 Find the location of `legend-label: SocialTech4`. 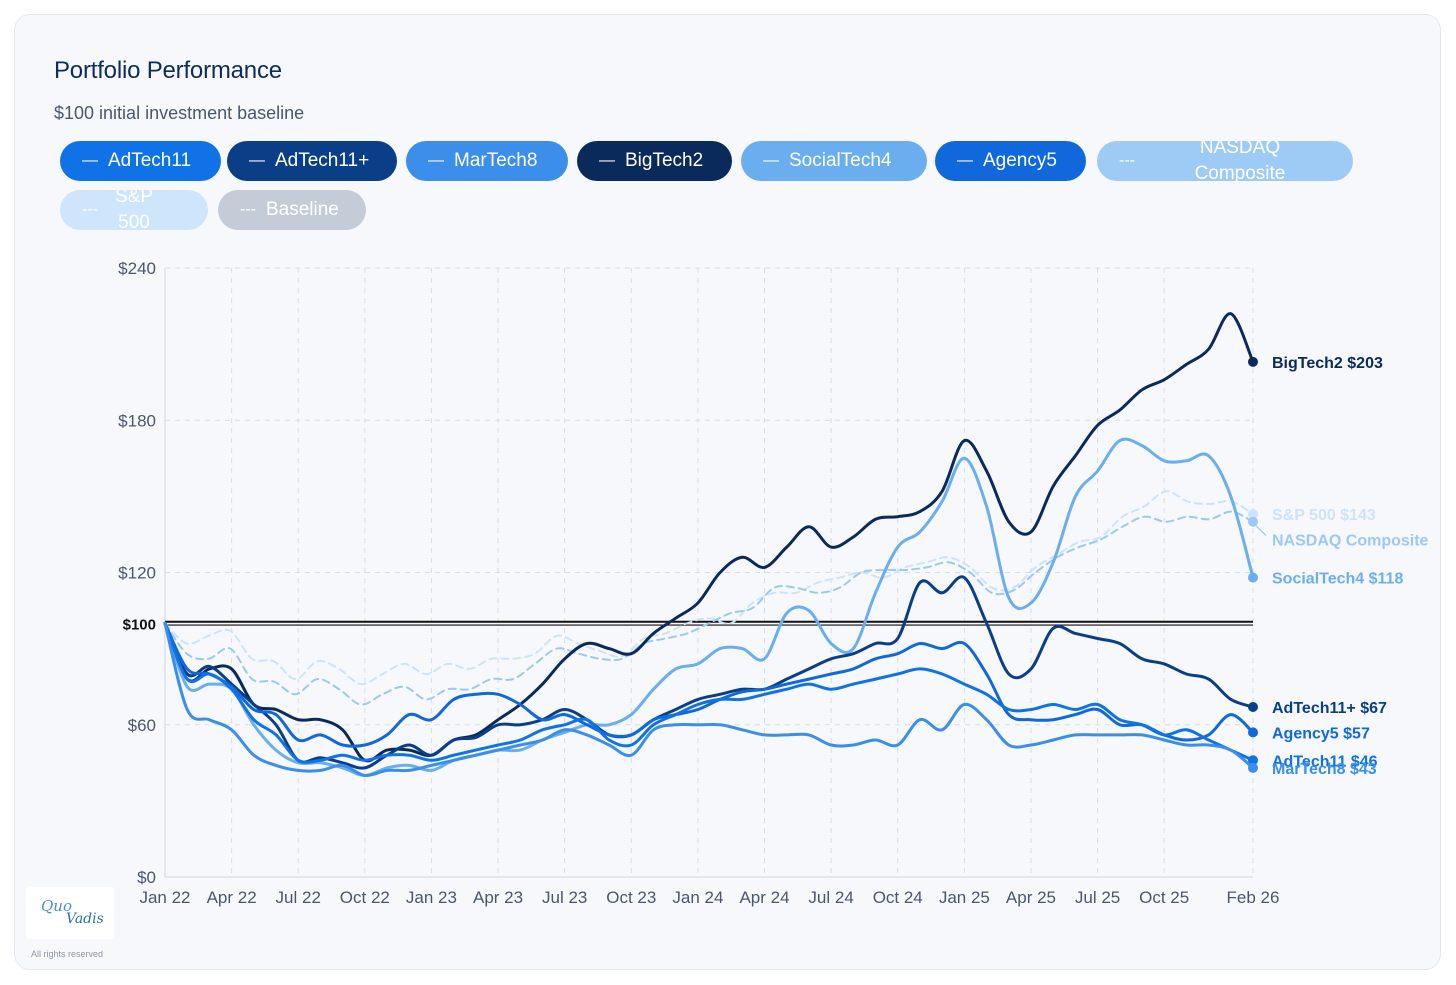

legend-label: SocialTech4 is located at coordinates (840, 160).